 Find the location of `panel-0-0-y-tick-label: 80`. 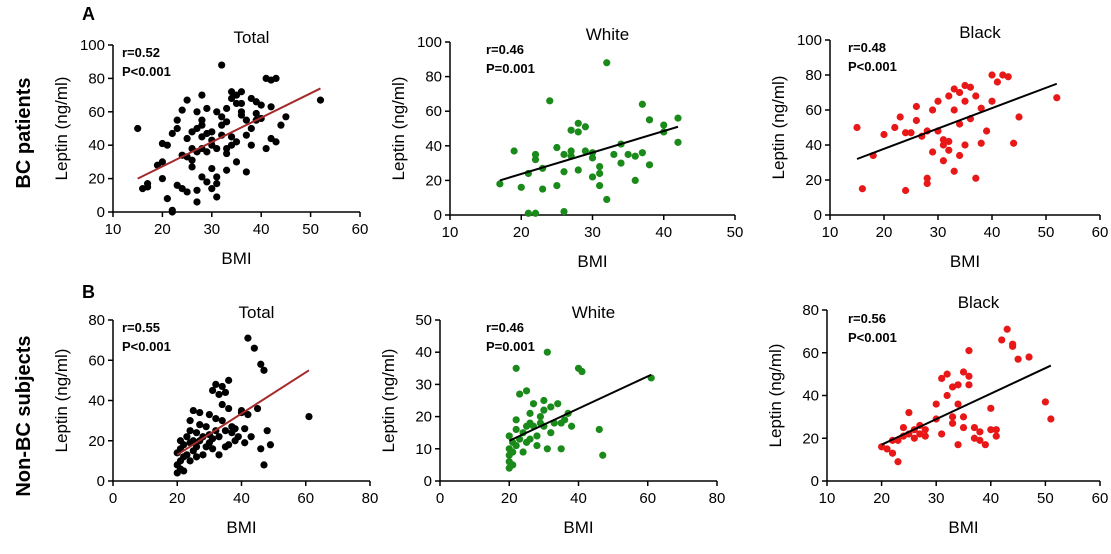

panel-0-0-y-tick-label: 80 is located at coordinates (96, 78).